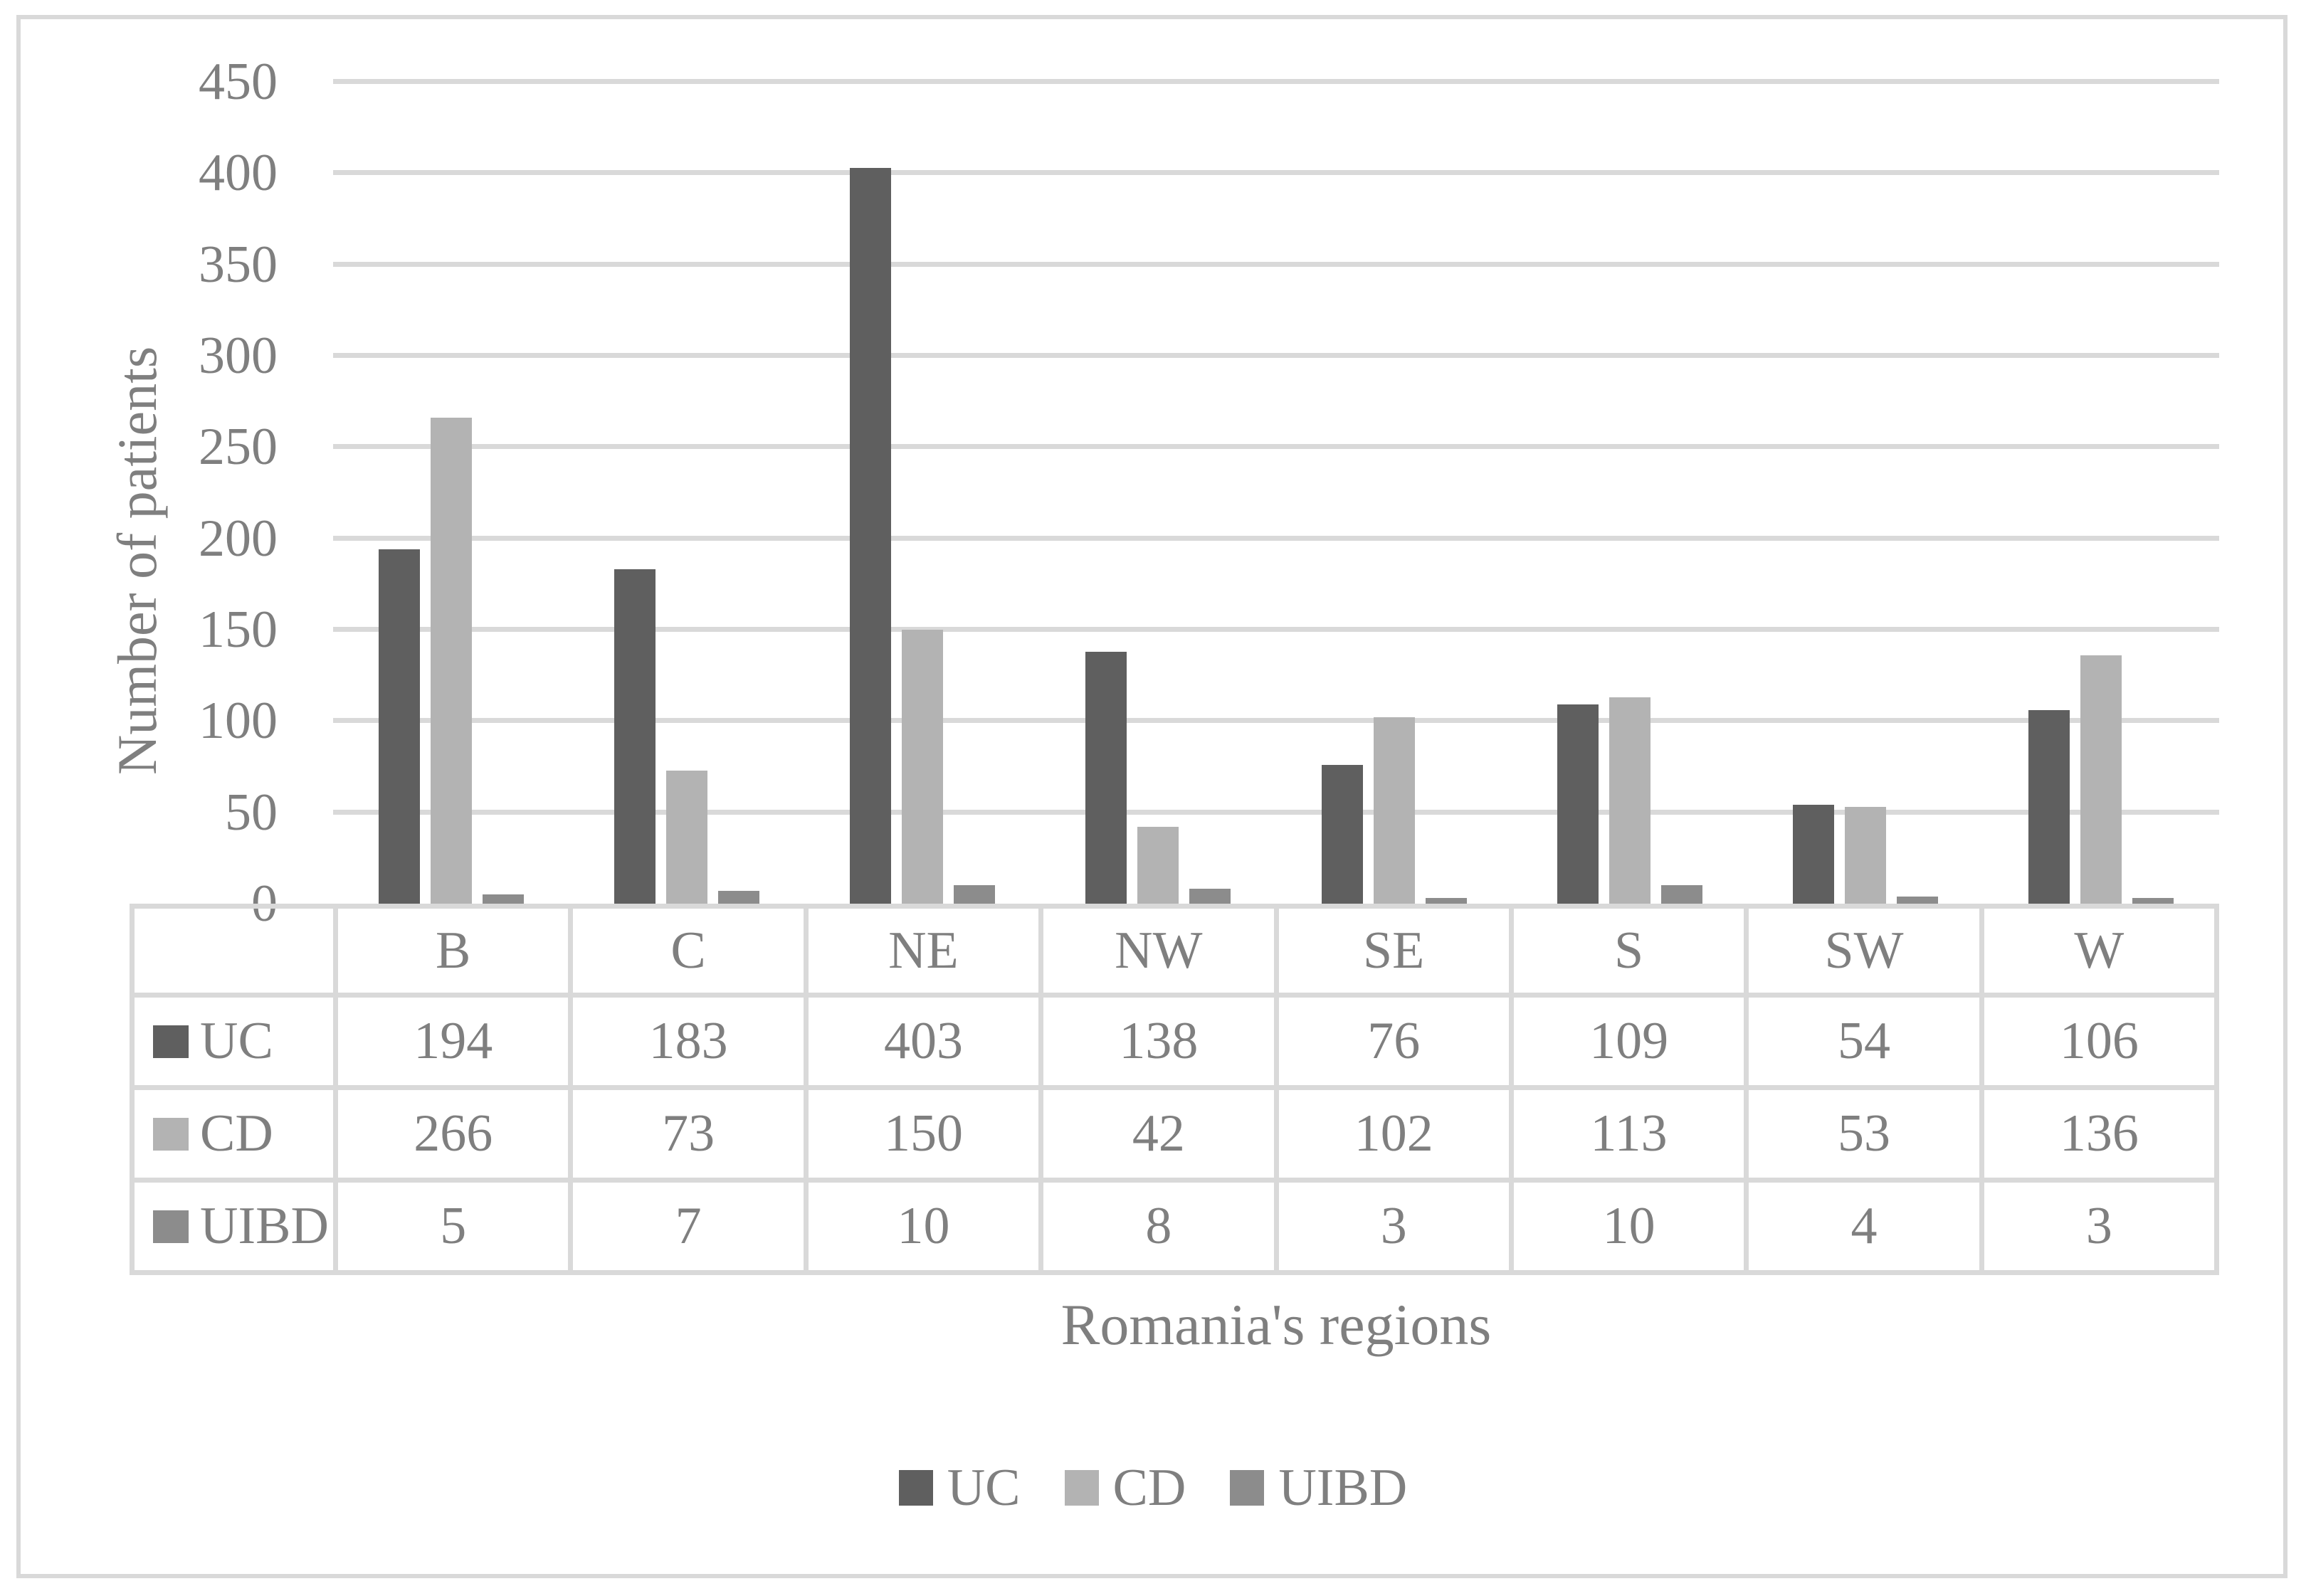 This screenshot has height=1596, width=2306. What do you see at coordinates (453, 951) in the screenshot?
I see `column-header-B: B` at bounding box center [453, 951].